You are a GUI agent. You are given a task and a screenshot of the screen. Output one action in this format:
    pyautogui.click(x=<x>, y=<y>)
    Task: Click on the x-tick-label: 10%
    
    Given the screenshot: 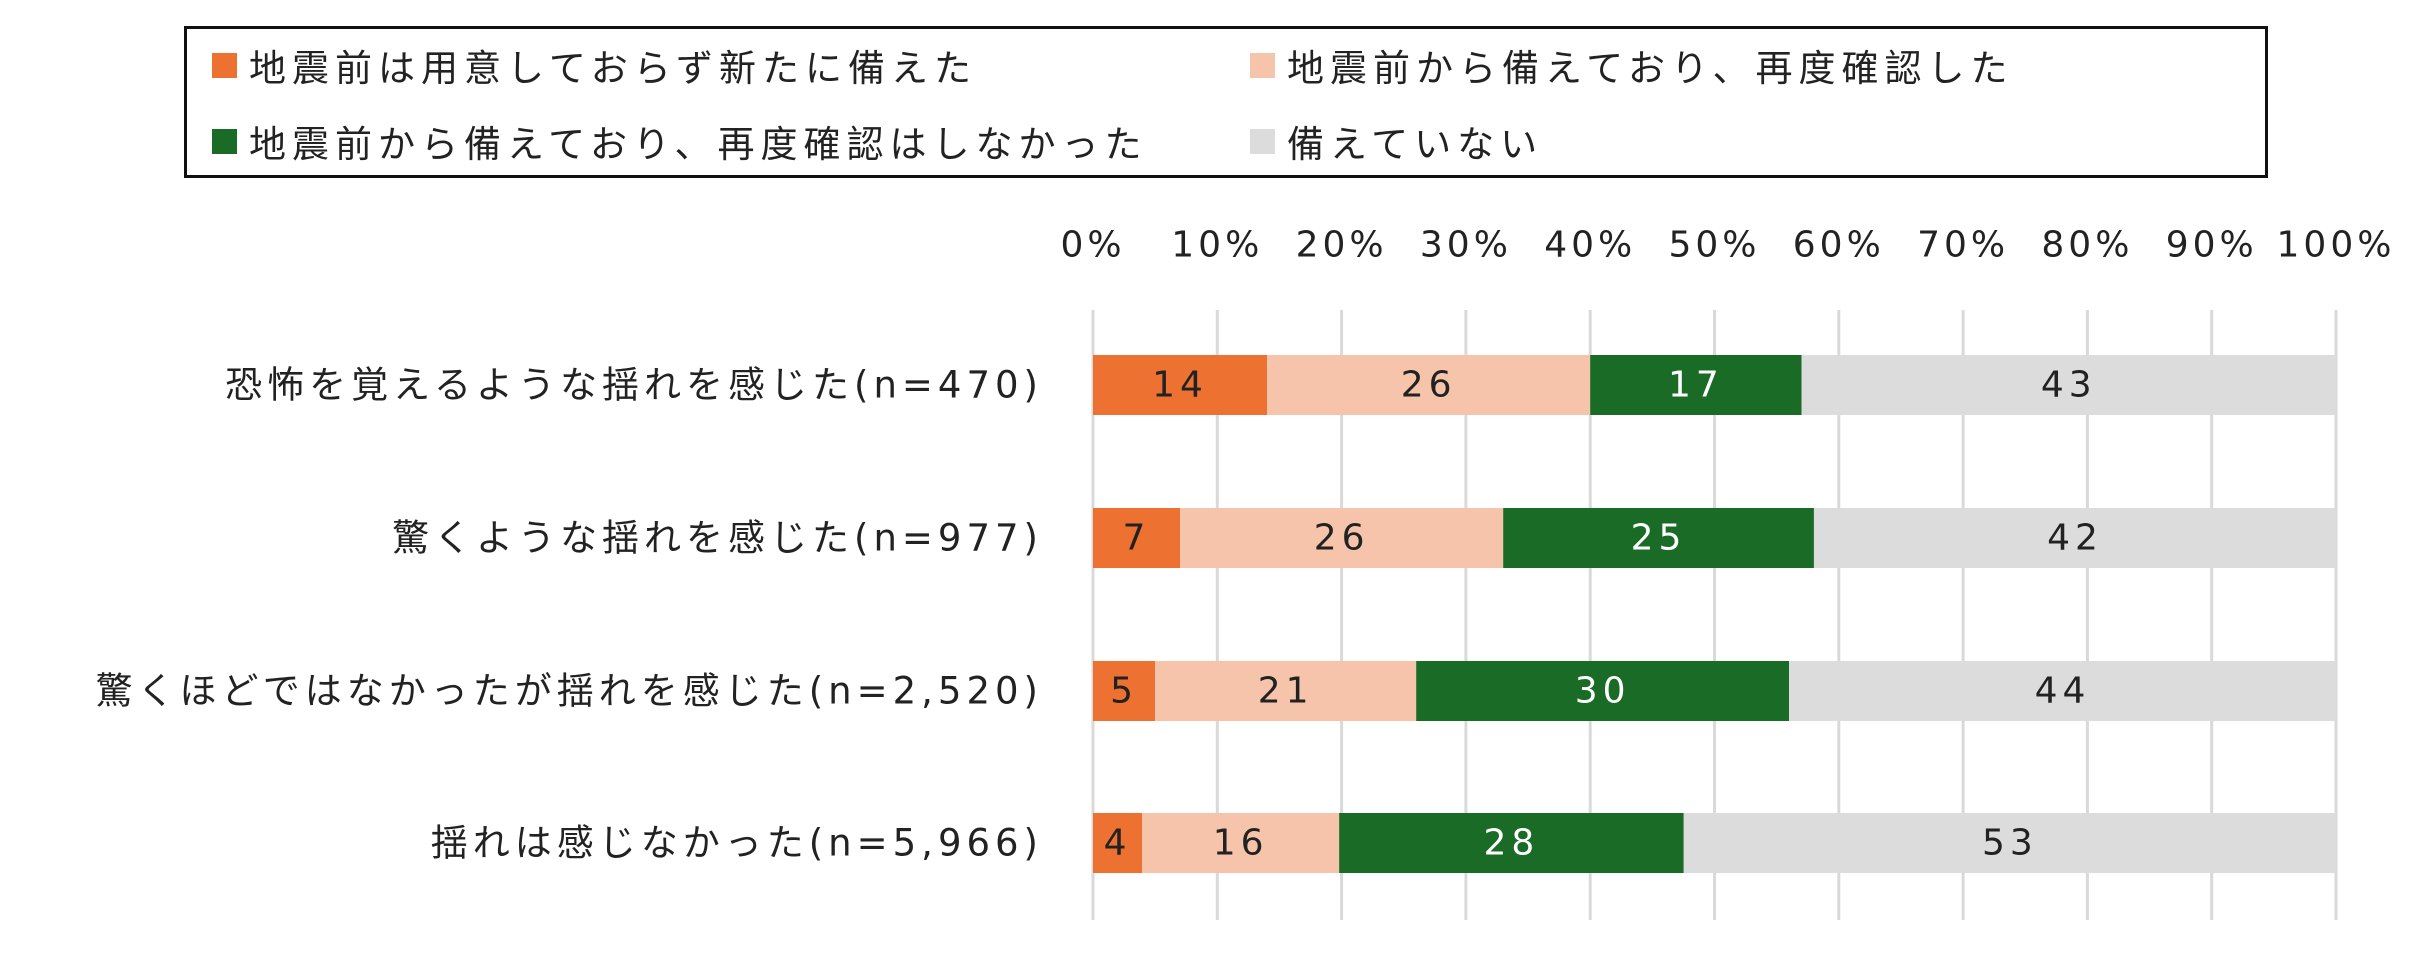 What is the action you would take?
    pyautogui.click(x=1217, y=245)
    